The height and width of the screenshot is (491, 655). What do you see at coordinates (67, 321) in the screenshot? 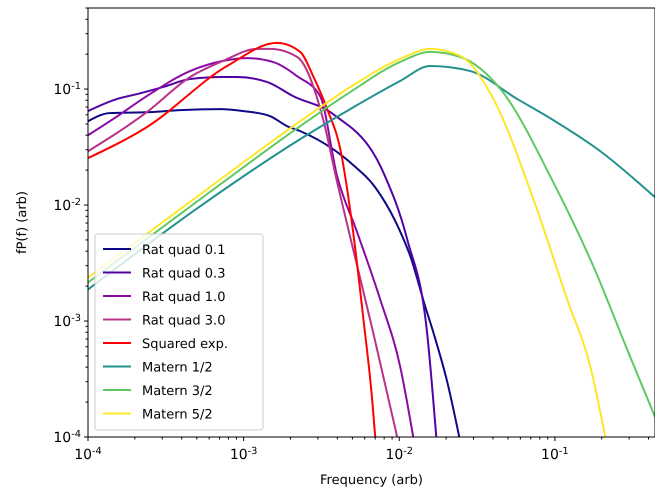
I see `y-tick-label: 10$^{-3}$` at bounding box center [67, 321].